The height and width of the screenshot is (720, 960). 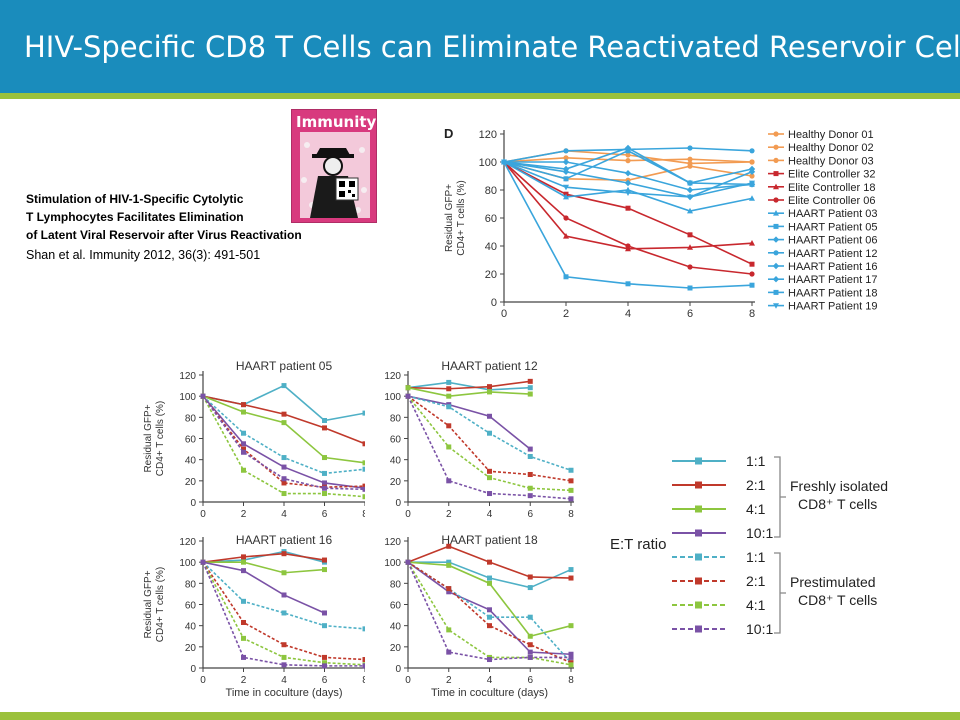 I want to click on legend-label: HAART Patient 03, so click(x=832, y=214).